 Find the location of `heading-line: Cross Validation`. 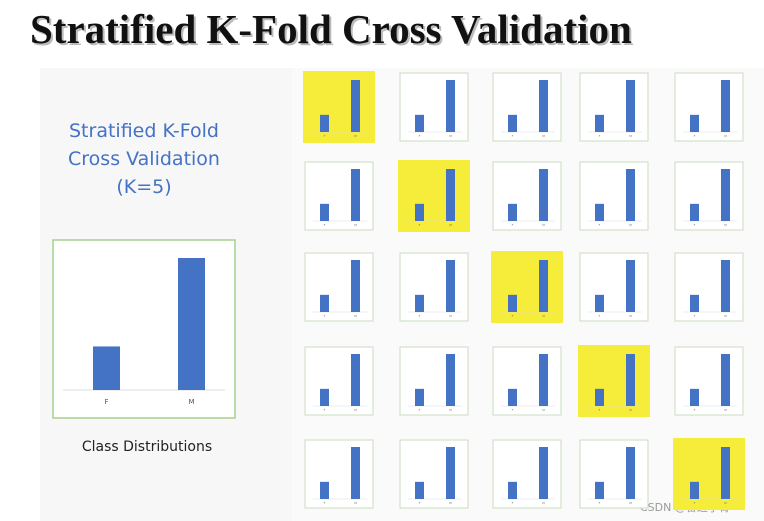

heading-line: Cross Validation is located at coordinates (144, 159).